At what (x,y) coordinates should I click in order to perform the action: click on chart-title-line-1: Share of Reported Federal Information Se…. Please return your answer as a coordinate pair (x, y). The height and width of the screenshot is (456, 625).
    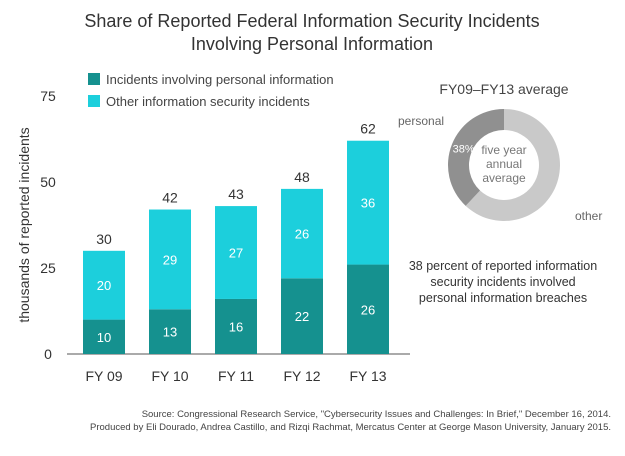
    Looking at the image, I should click on (311, 21).